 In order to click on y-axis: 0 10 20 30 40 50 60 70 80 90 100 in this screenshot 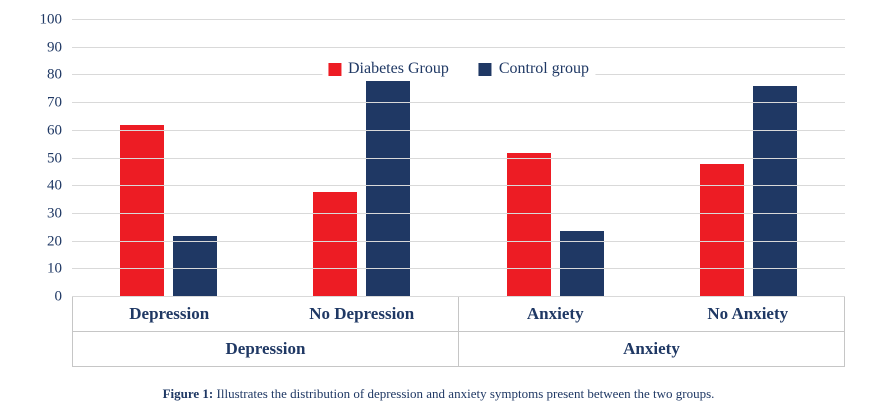, I will do `click(31, 158)`.